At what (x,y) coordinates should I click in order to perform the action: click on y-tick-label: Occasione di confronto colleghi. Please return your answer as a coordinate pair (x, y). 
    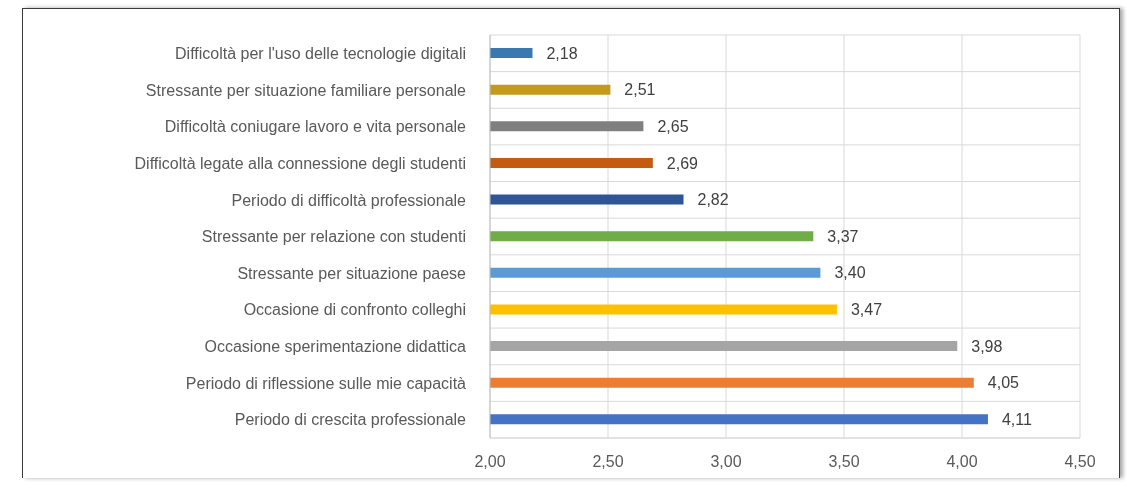
    Looking at the image, I should click on (354, 310).